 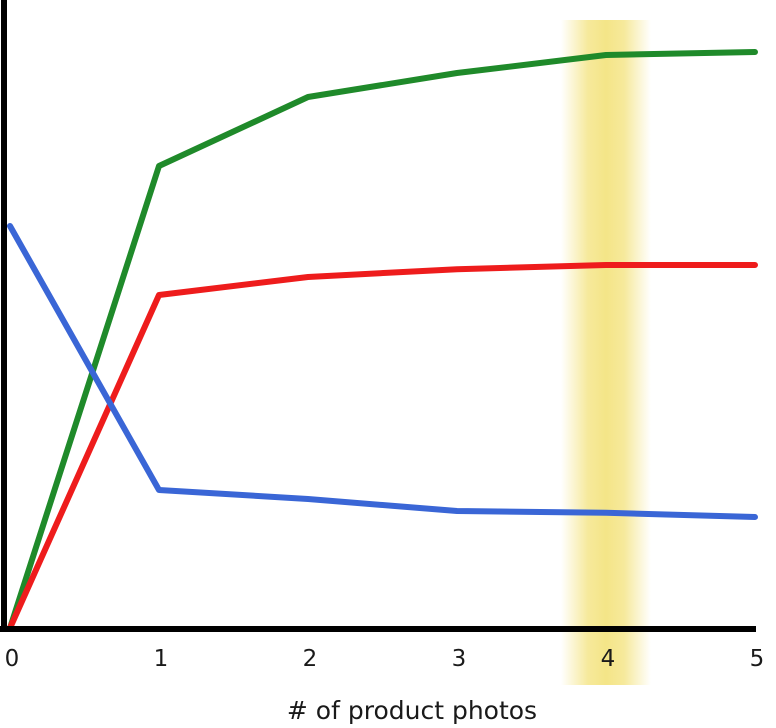 I want to click on x-tick-label: 0, so click(x=12, y=659).